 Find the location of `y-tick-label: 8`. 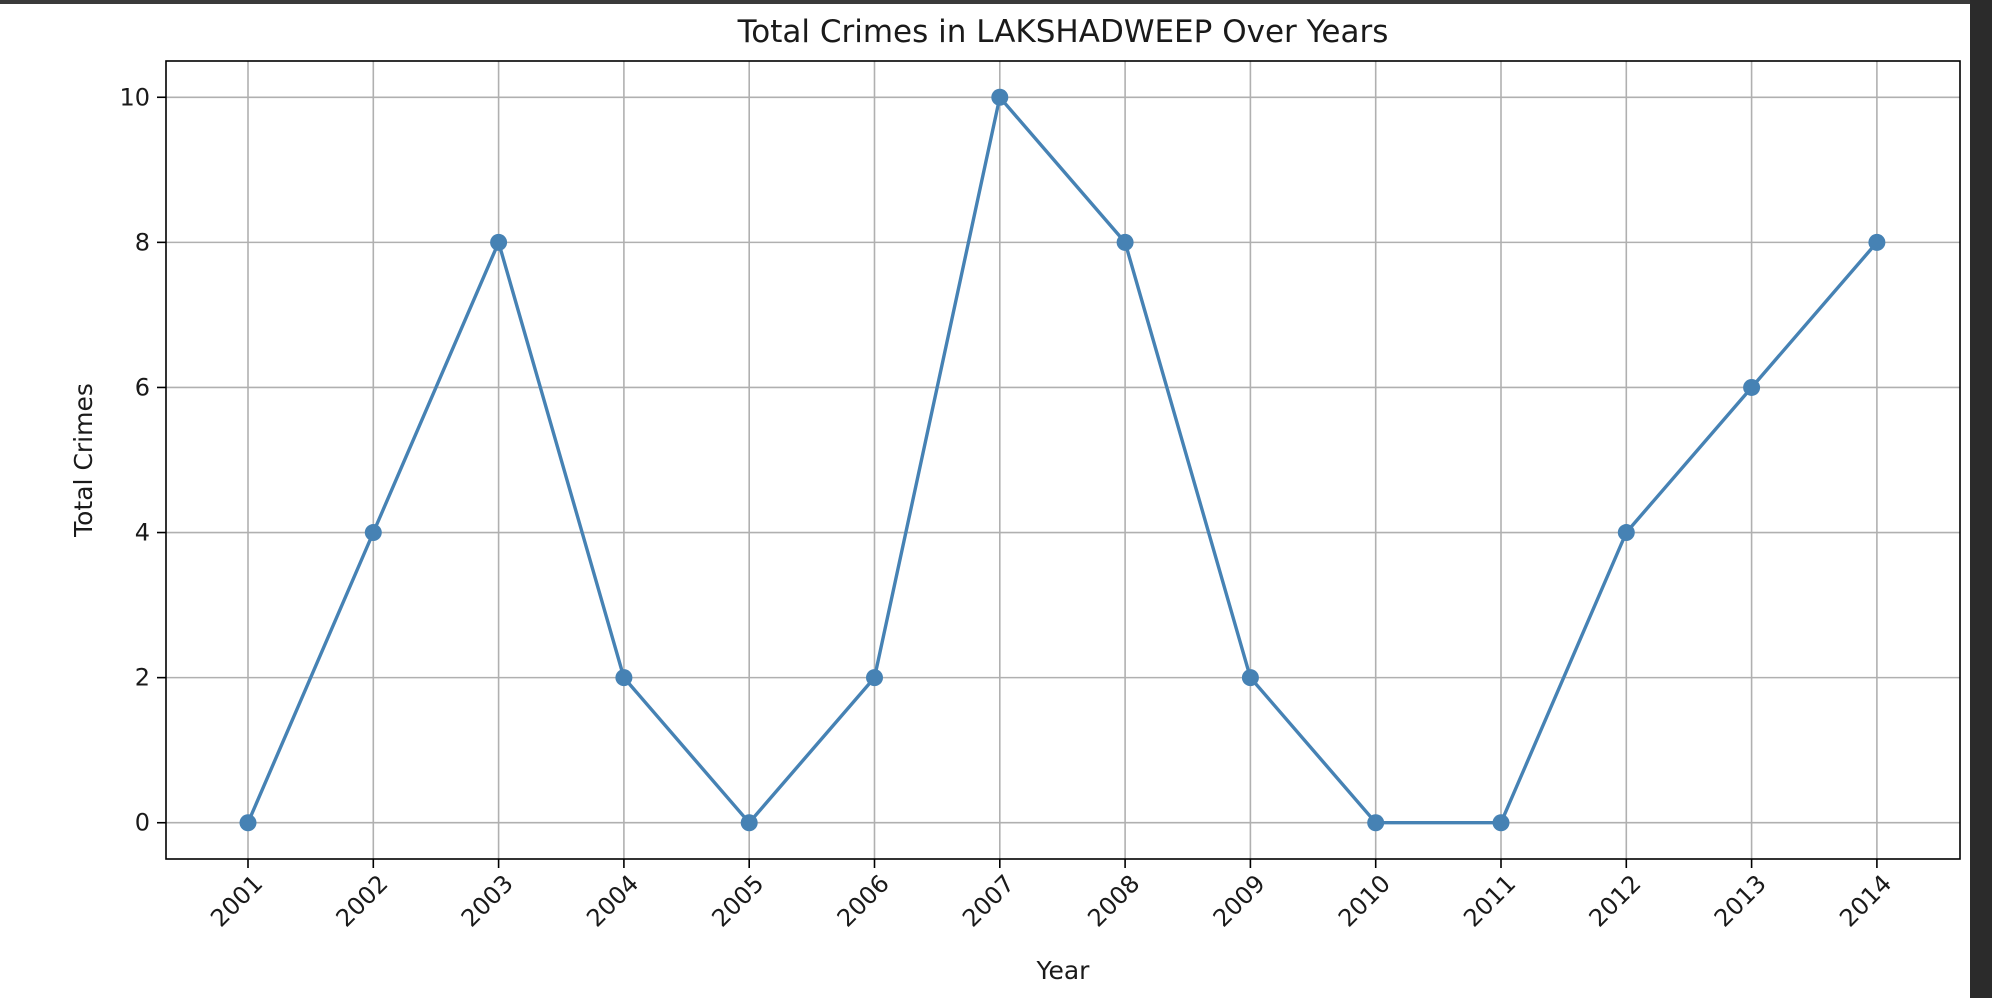

y-tick-label: 8 is located at coordinates (142, 242).